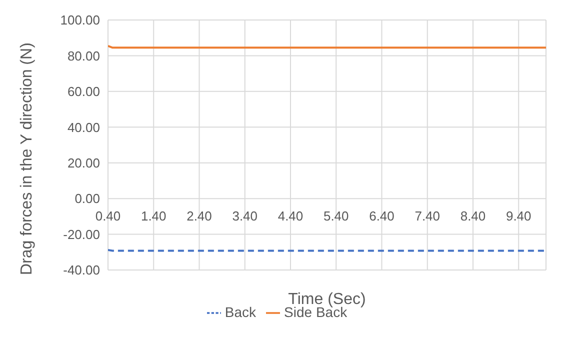 The image size is (576, 346). What do you see at coordinates (81, 234) in the screenshot?
I see `y-tick-label: -20.00` at bounding box center [81, 234].